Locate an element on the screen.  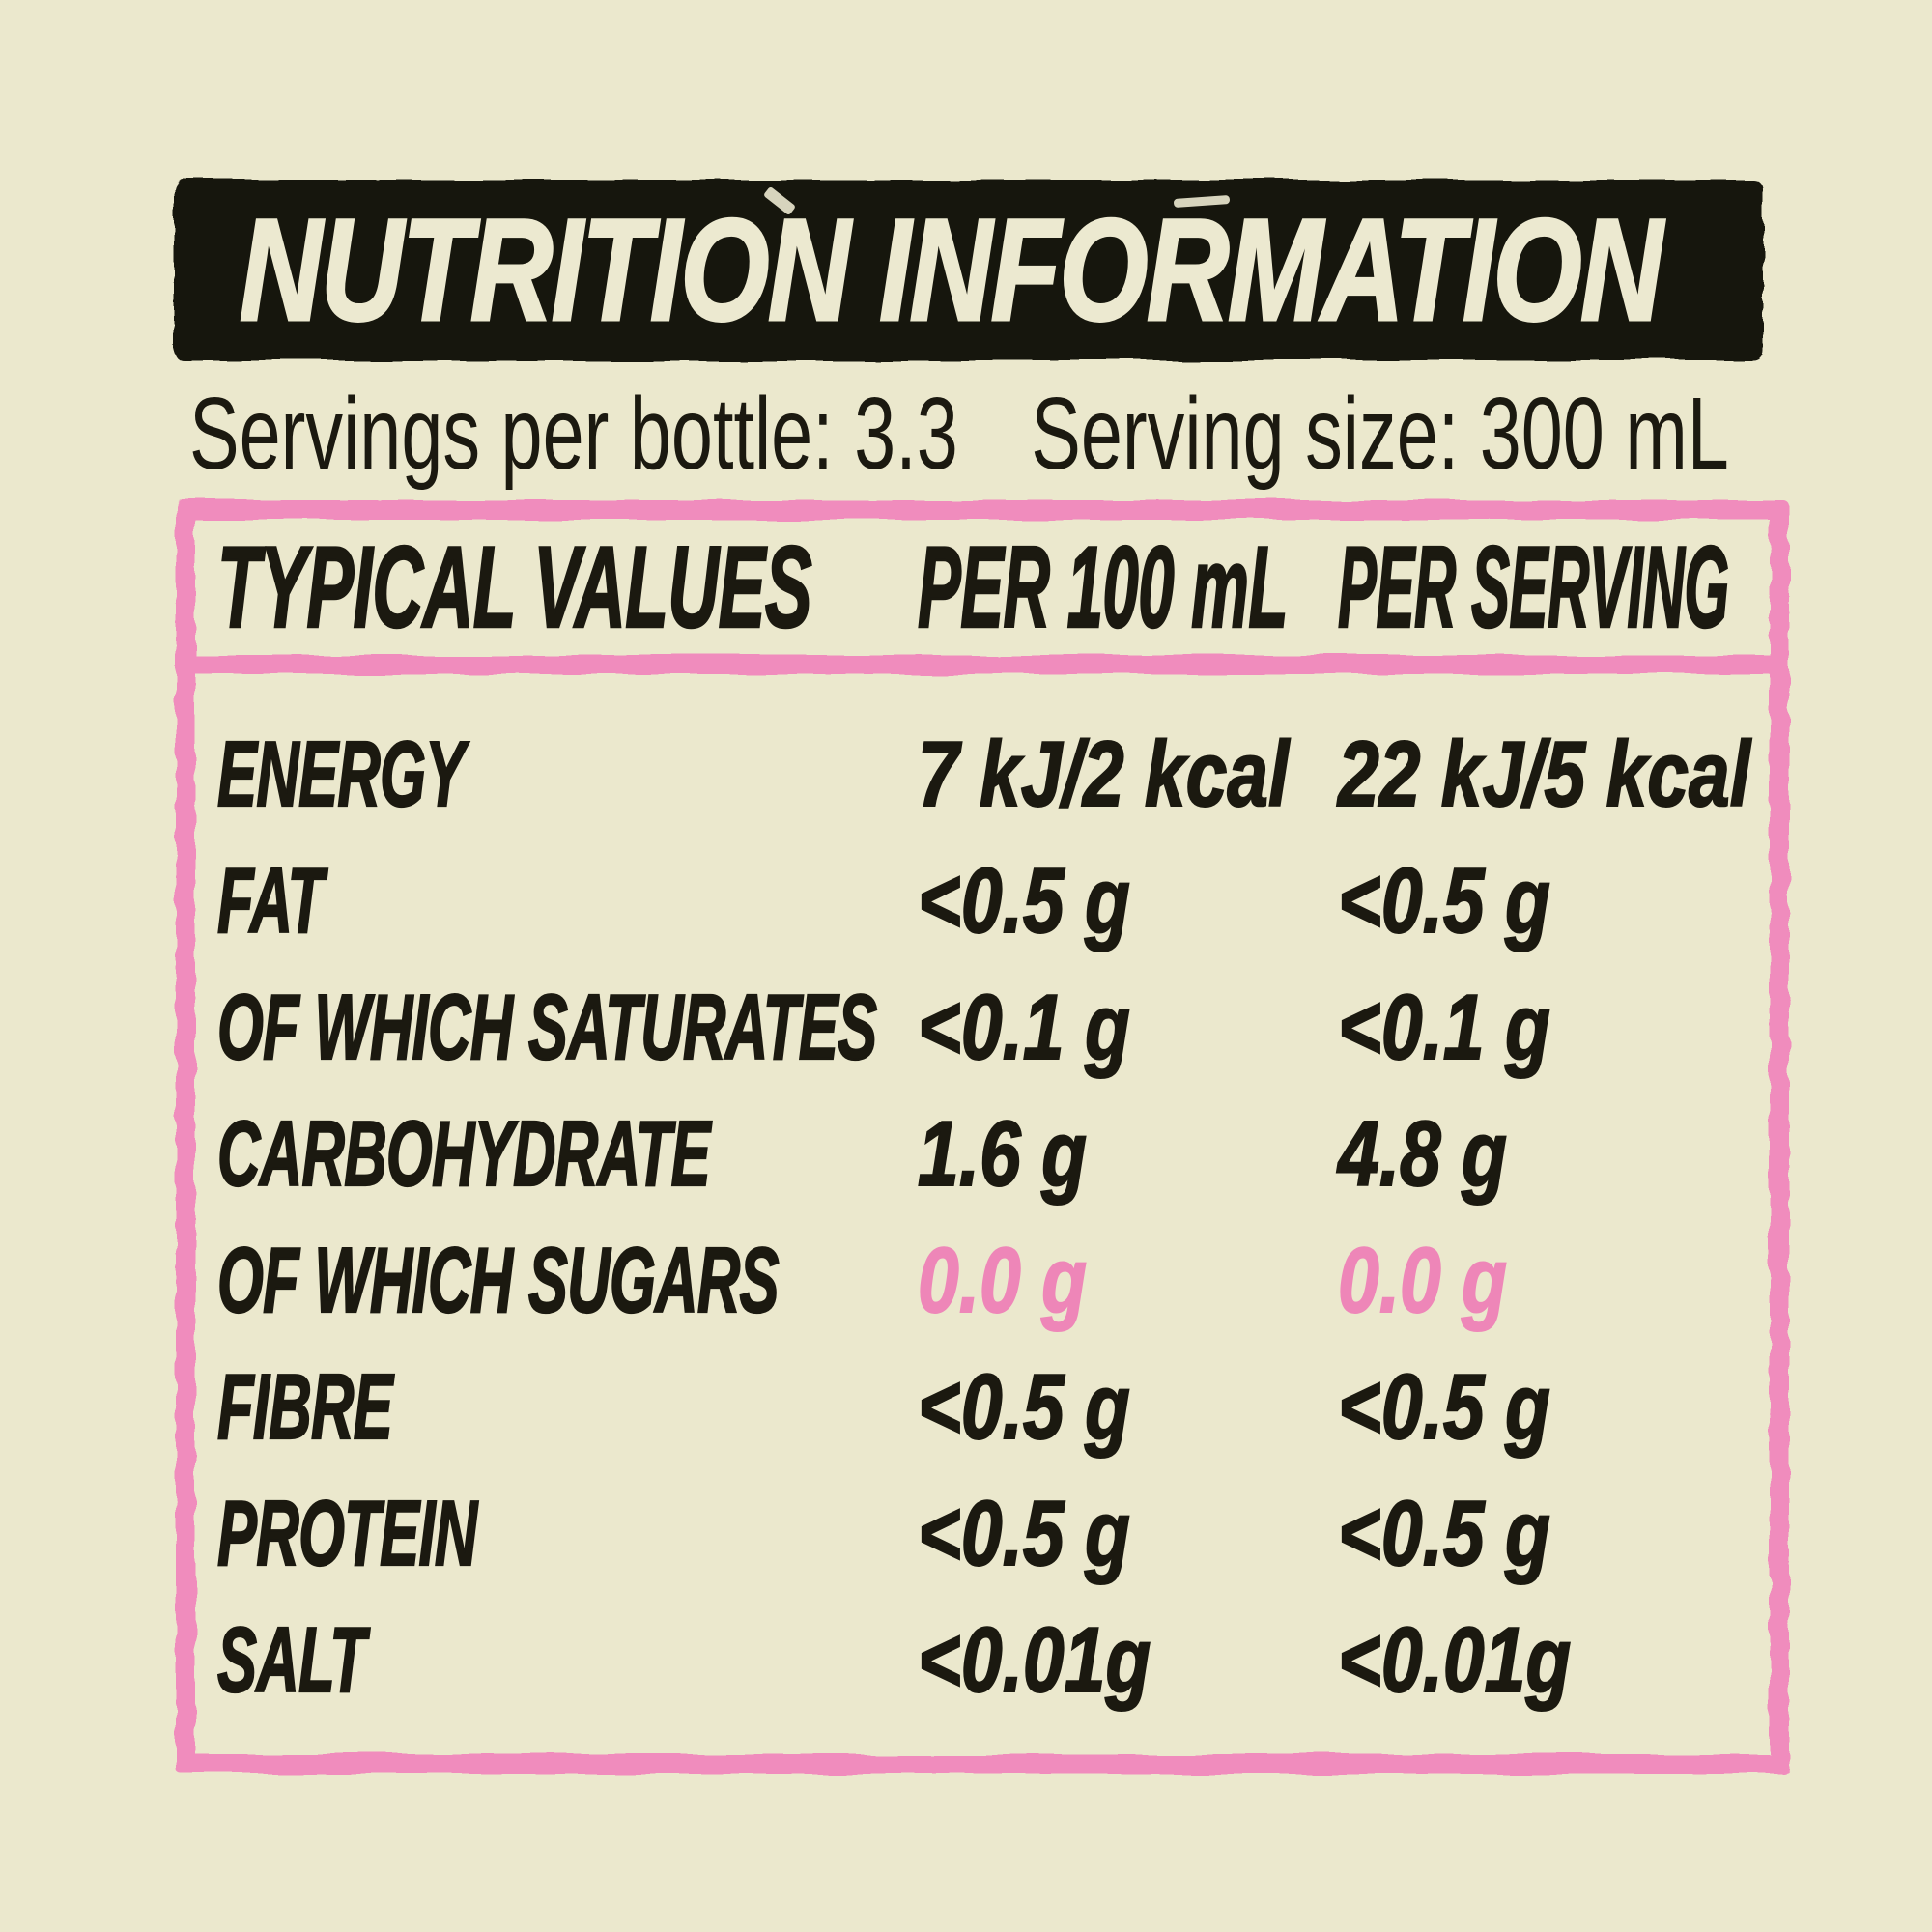
title-band: NUTRITION INFORMATION is located at coordinates (968, 270).